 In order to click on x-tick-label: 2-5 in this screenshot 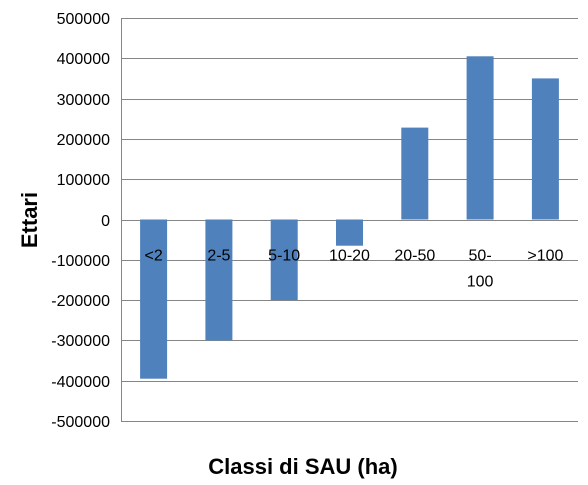, I will do `click(218, 256)`.